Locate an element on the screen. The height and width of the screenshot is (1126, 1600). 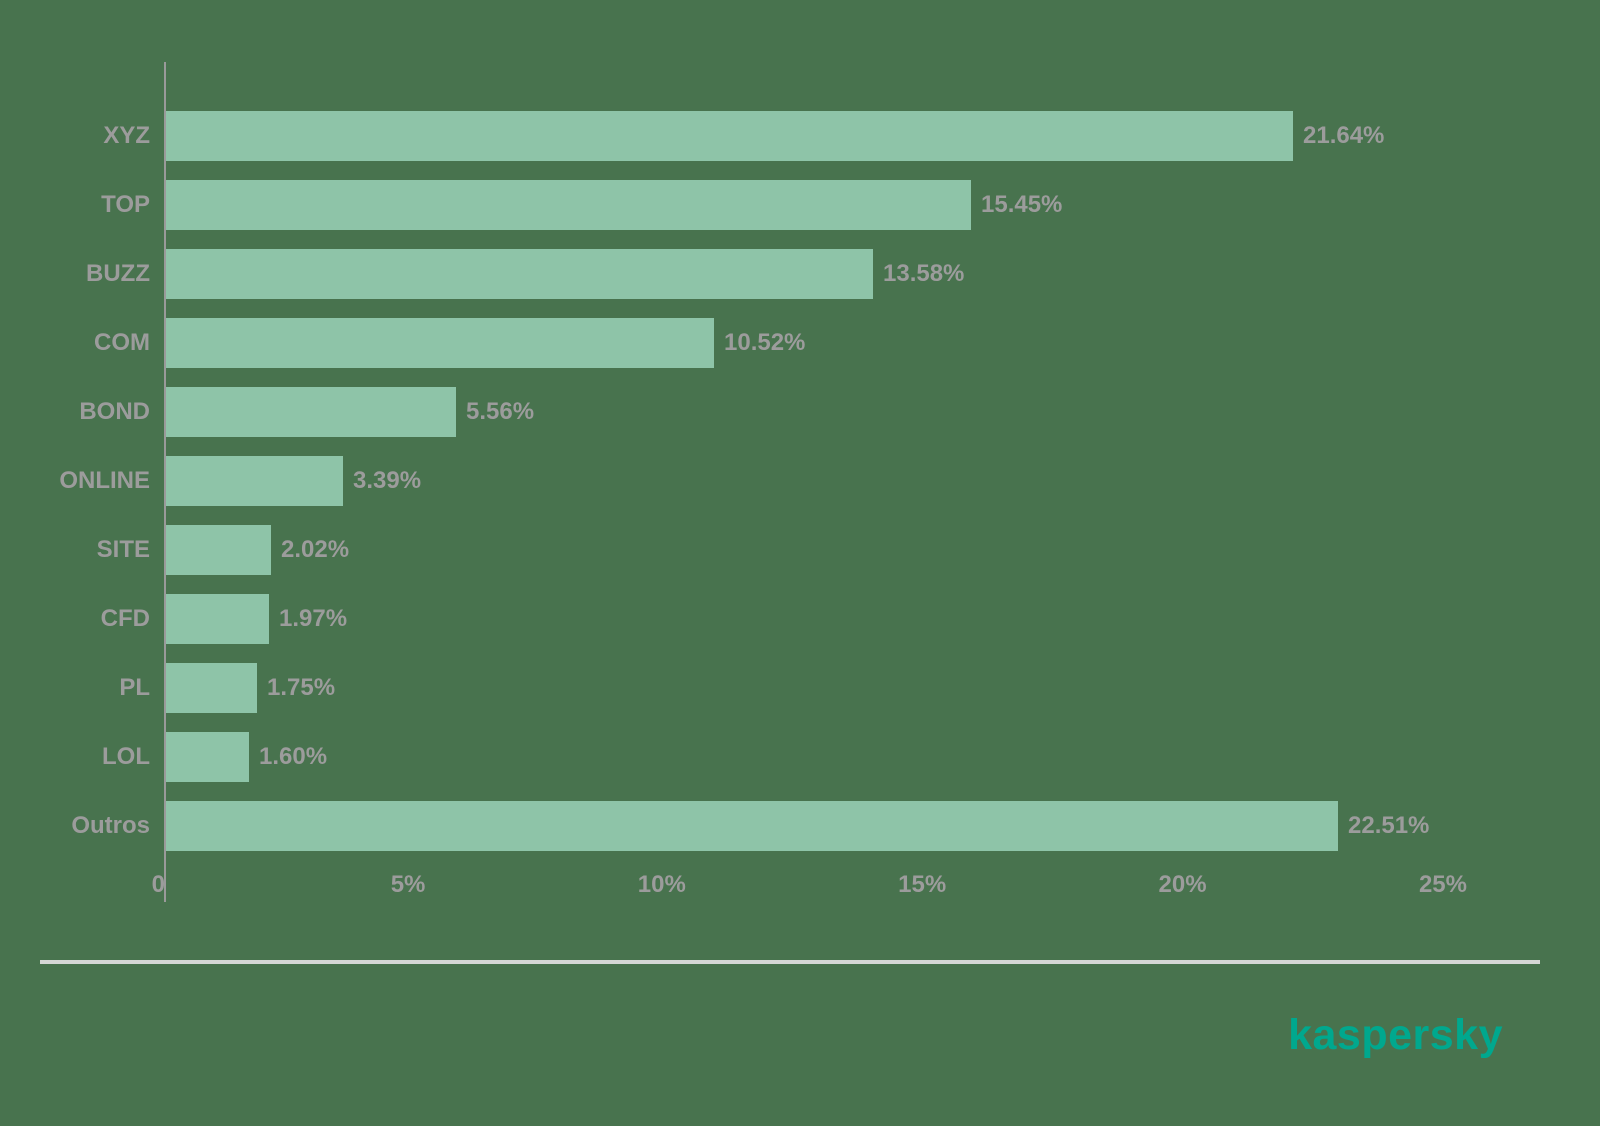
category-label: XYZ is located at coordinates (126, 135).